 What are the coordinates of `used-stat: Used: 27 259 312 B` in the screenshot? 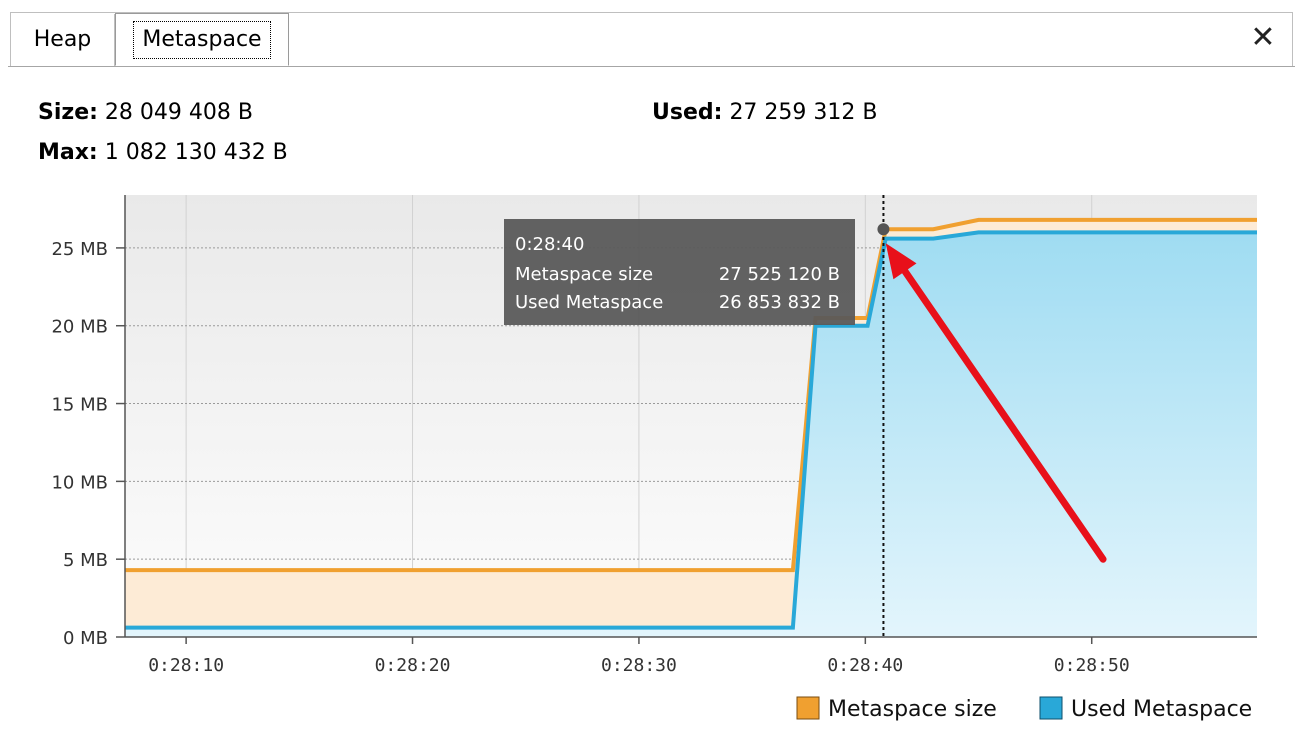 It's located at (765, 112).